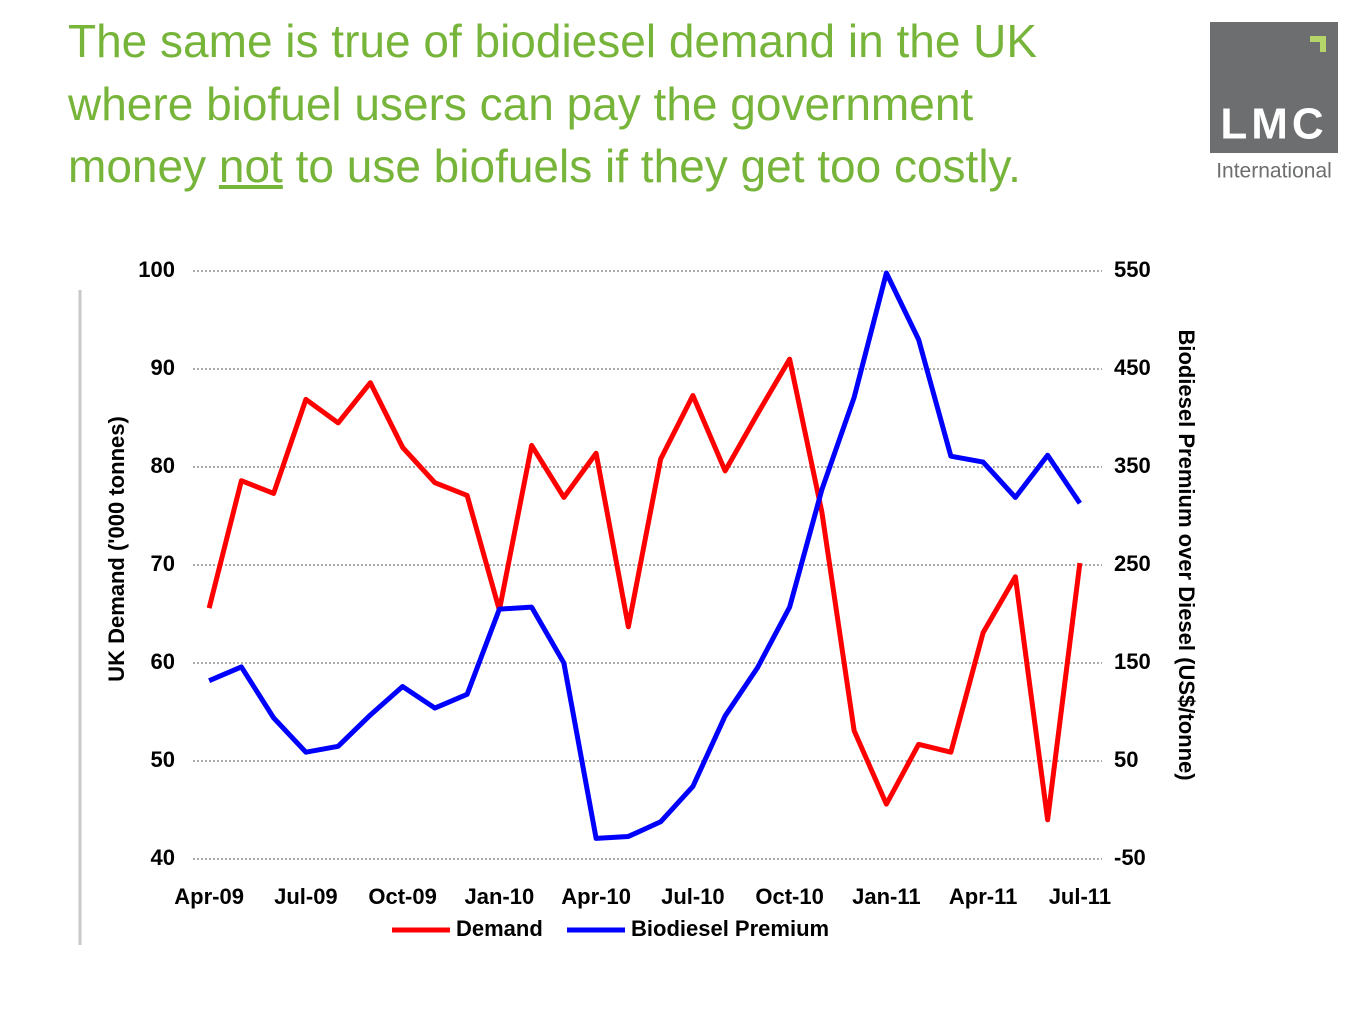 The image size is (1365, 1024). What do you see at coordinates (163, 759) in the screenshot?
I see `y-tick-label: 50` at bounding box center [163, 759].